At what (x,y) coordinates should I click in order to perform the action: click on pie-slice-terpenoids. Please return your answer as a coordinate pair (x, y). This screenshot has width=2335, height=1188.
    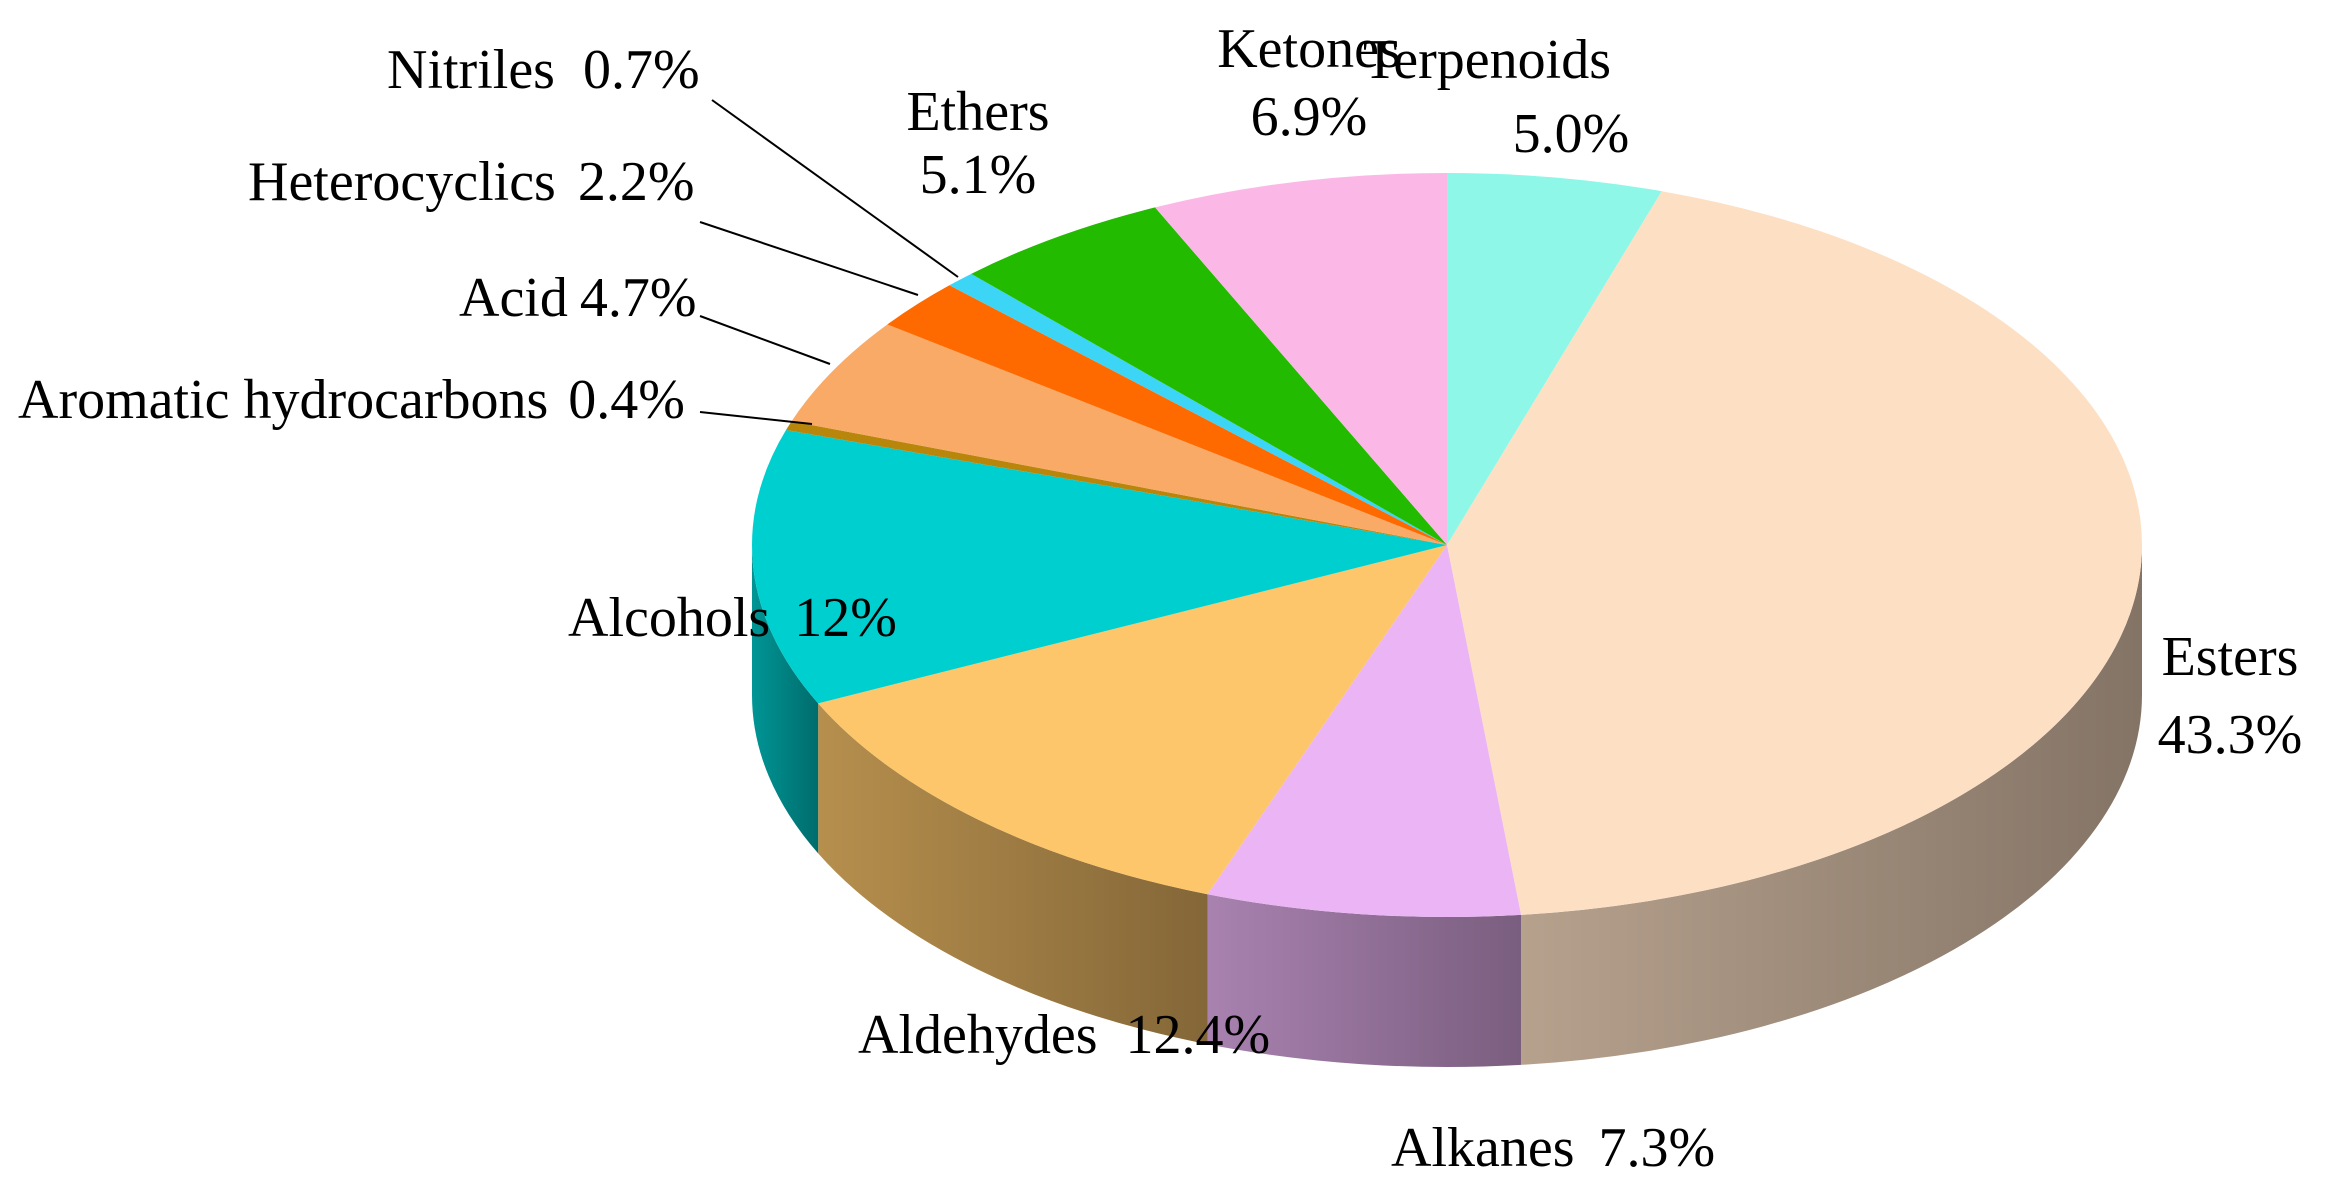
    Looking at the image, I should click on (1554, 359).